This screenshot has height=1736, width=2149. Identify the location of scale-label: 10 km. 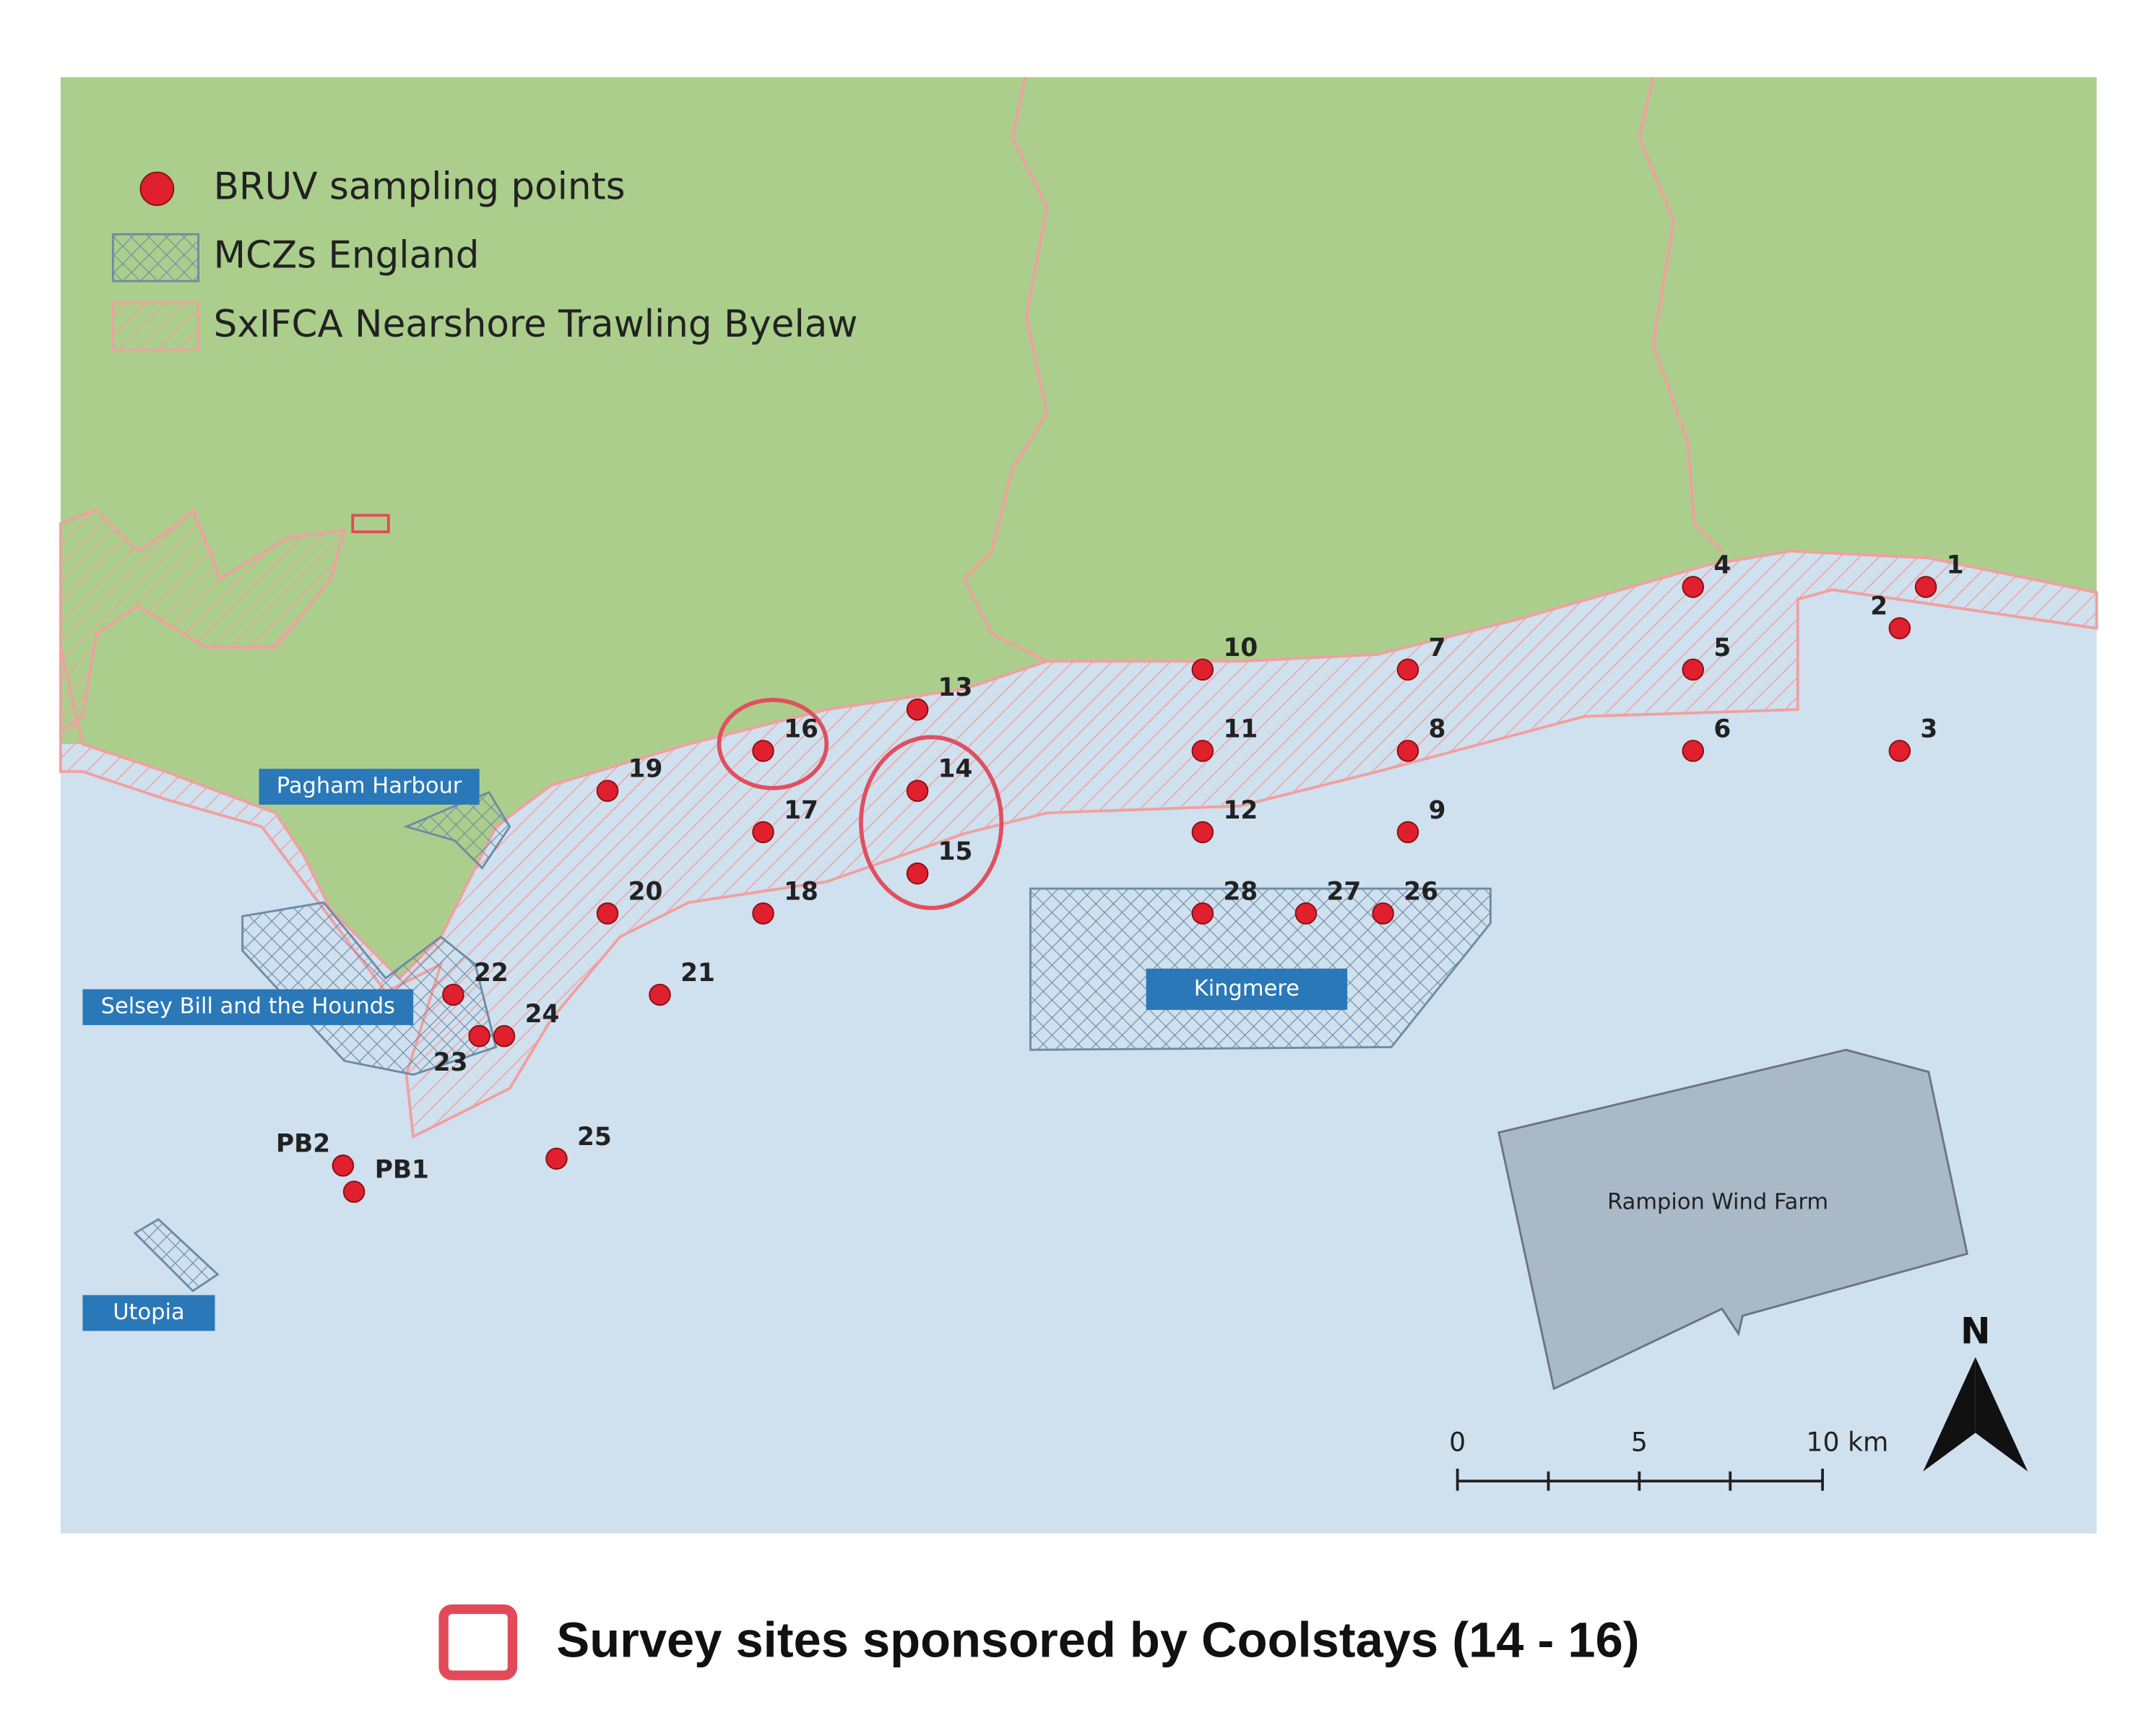
(1847, 1442).